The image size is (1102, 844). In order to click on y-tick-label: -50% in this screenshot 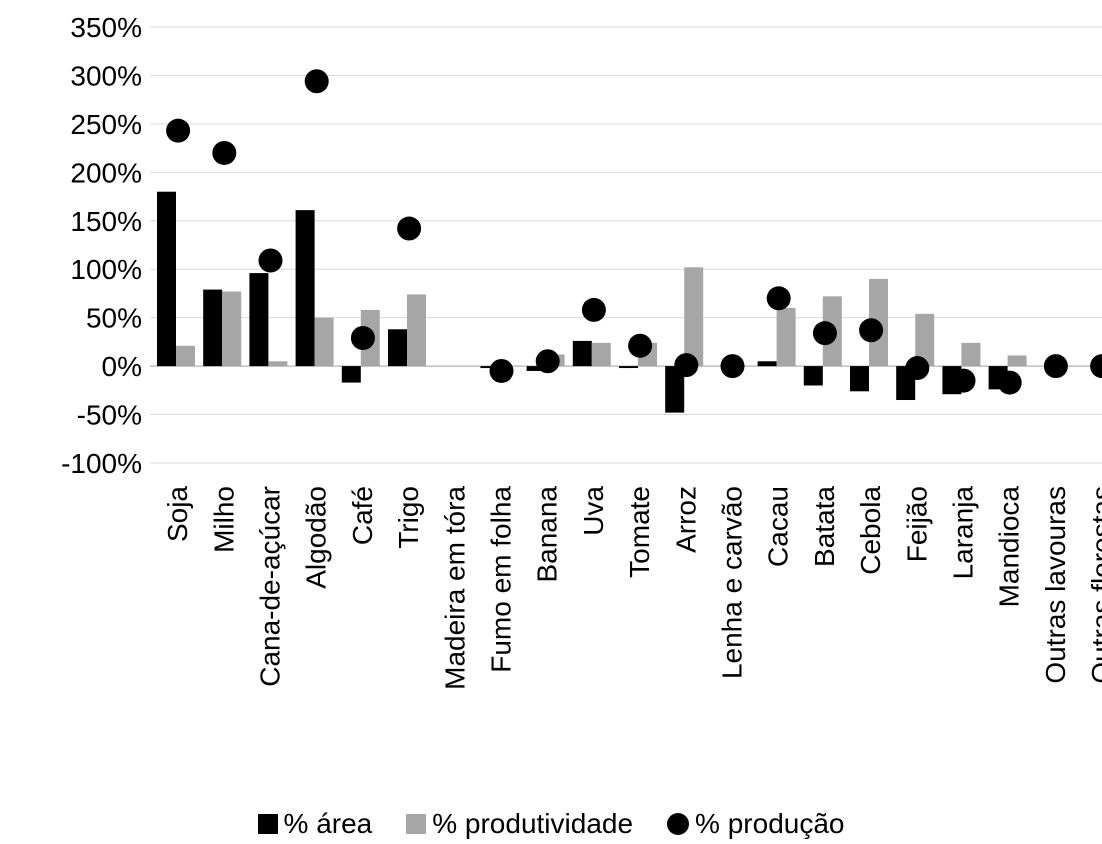, I will do `click(109, 415)`.